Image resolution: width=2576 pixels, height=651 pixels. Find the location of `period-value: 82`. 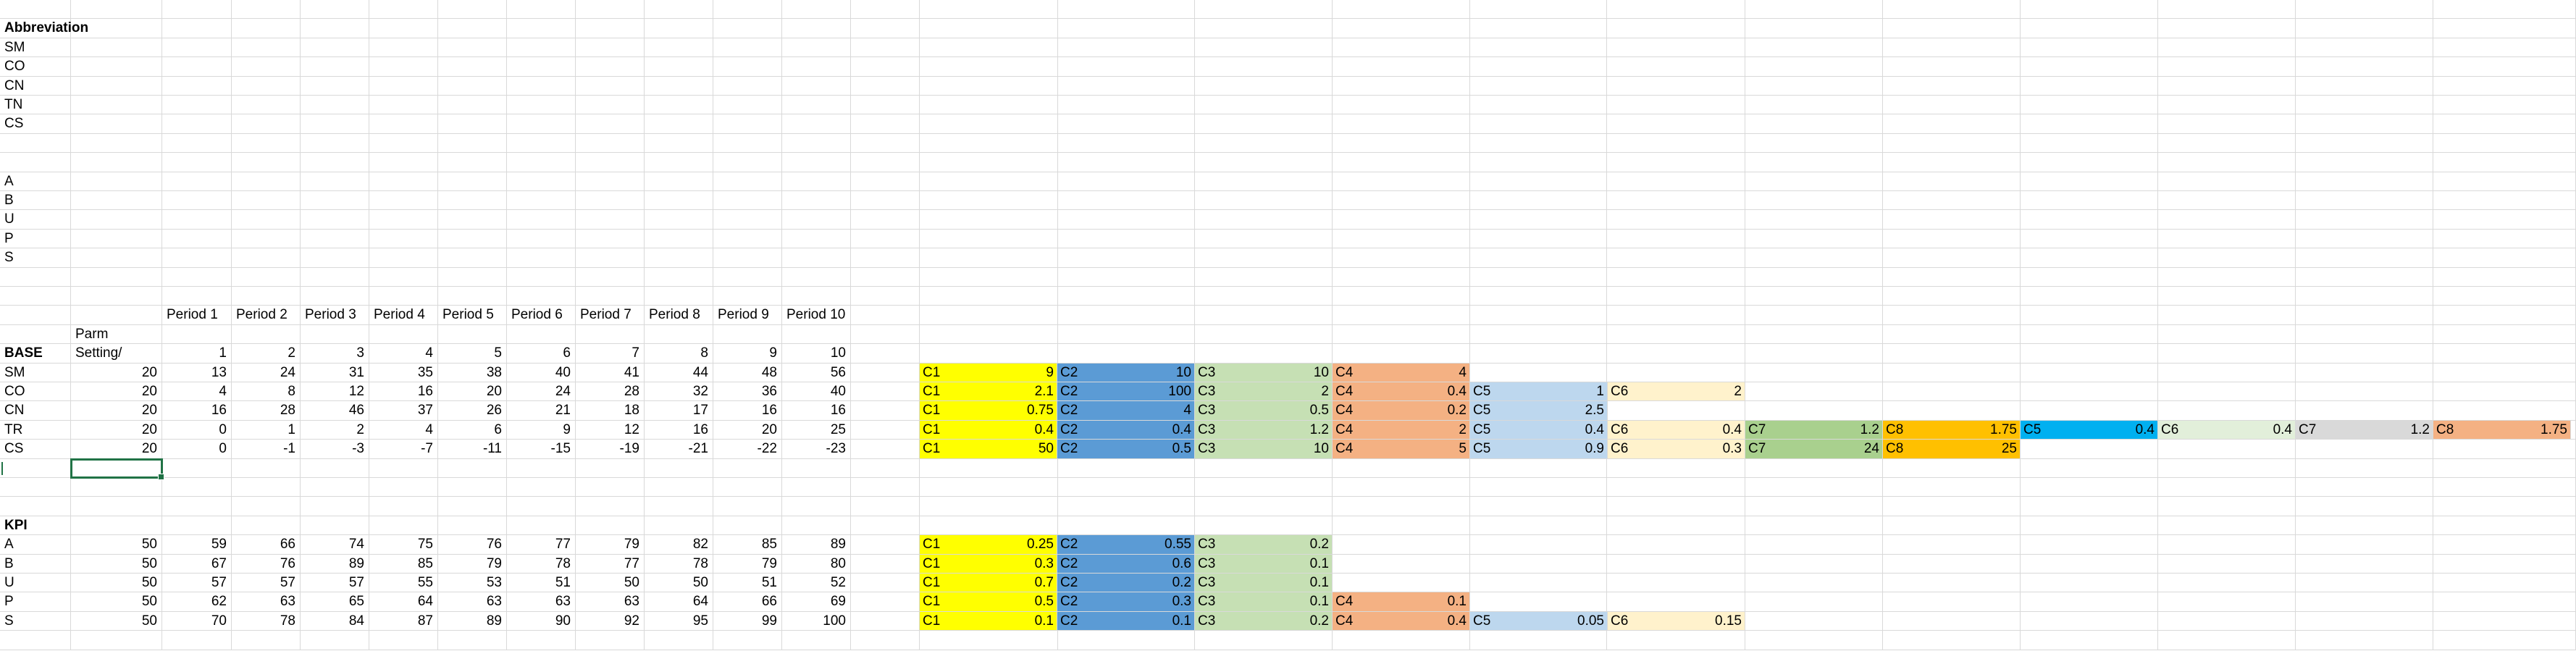

period-value: 82 is located at coordinates (700, 545).